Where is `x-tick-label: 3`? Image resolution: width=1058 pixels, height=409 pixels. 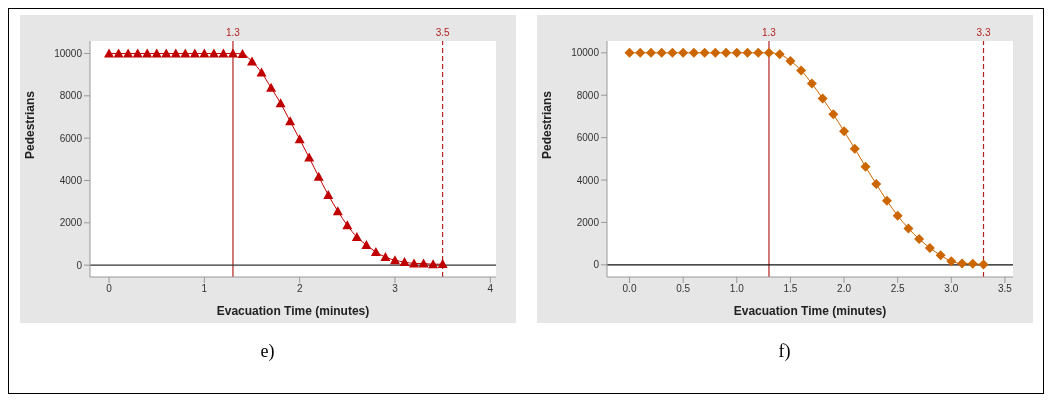
x-tick-label: 3 is located at coordinates (394, 289).